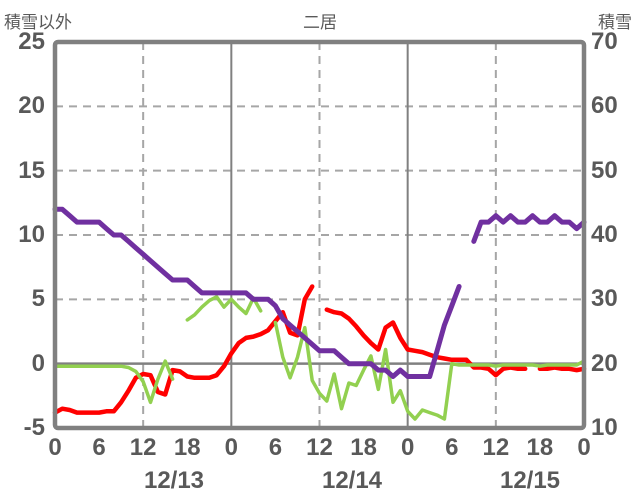 The image size is (636, 501). Describe the element at coordinates (530, 480) in the screenshot. I see `x-date-label: 12/15` at that location.